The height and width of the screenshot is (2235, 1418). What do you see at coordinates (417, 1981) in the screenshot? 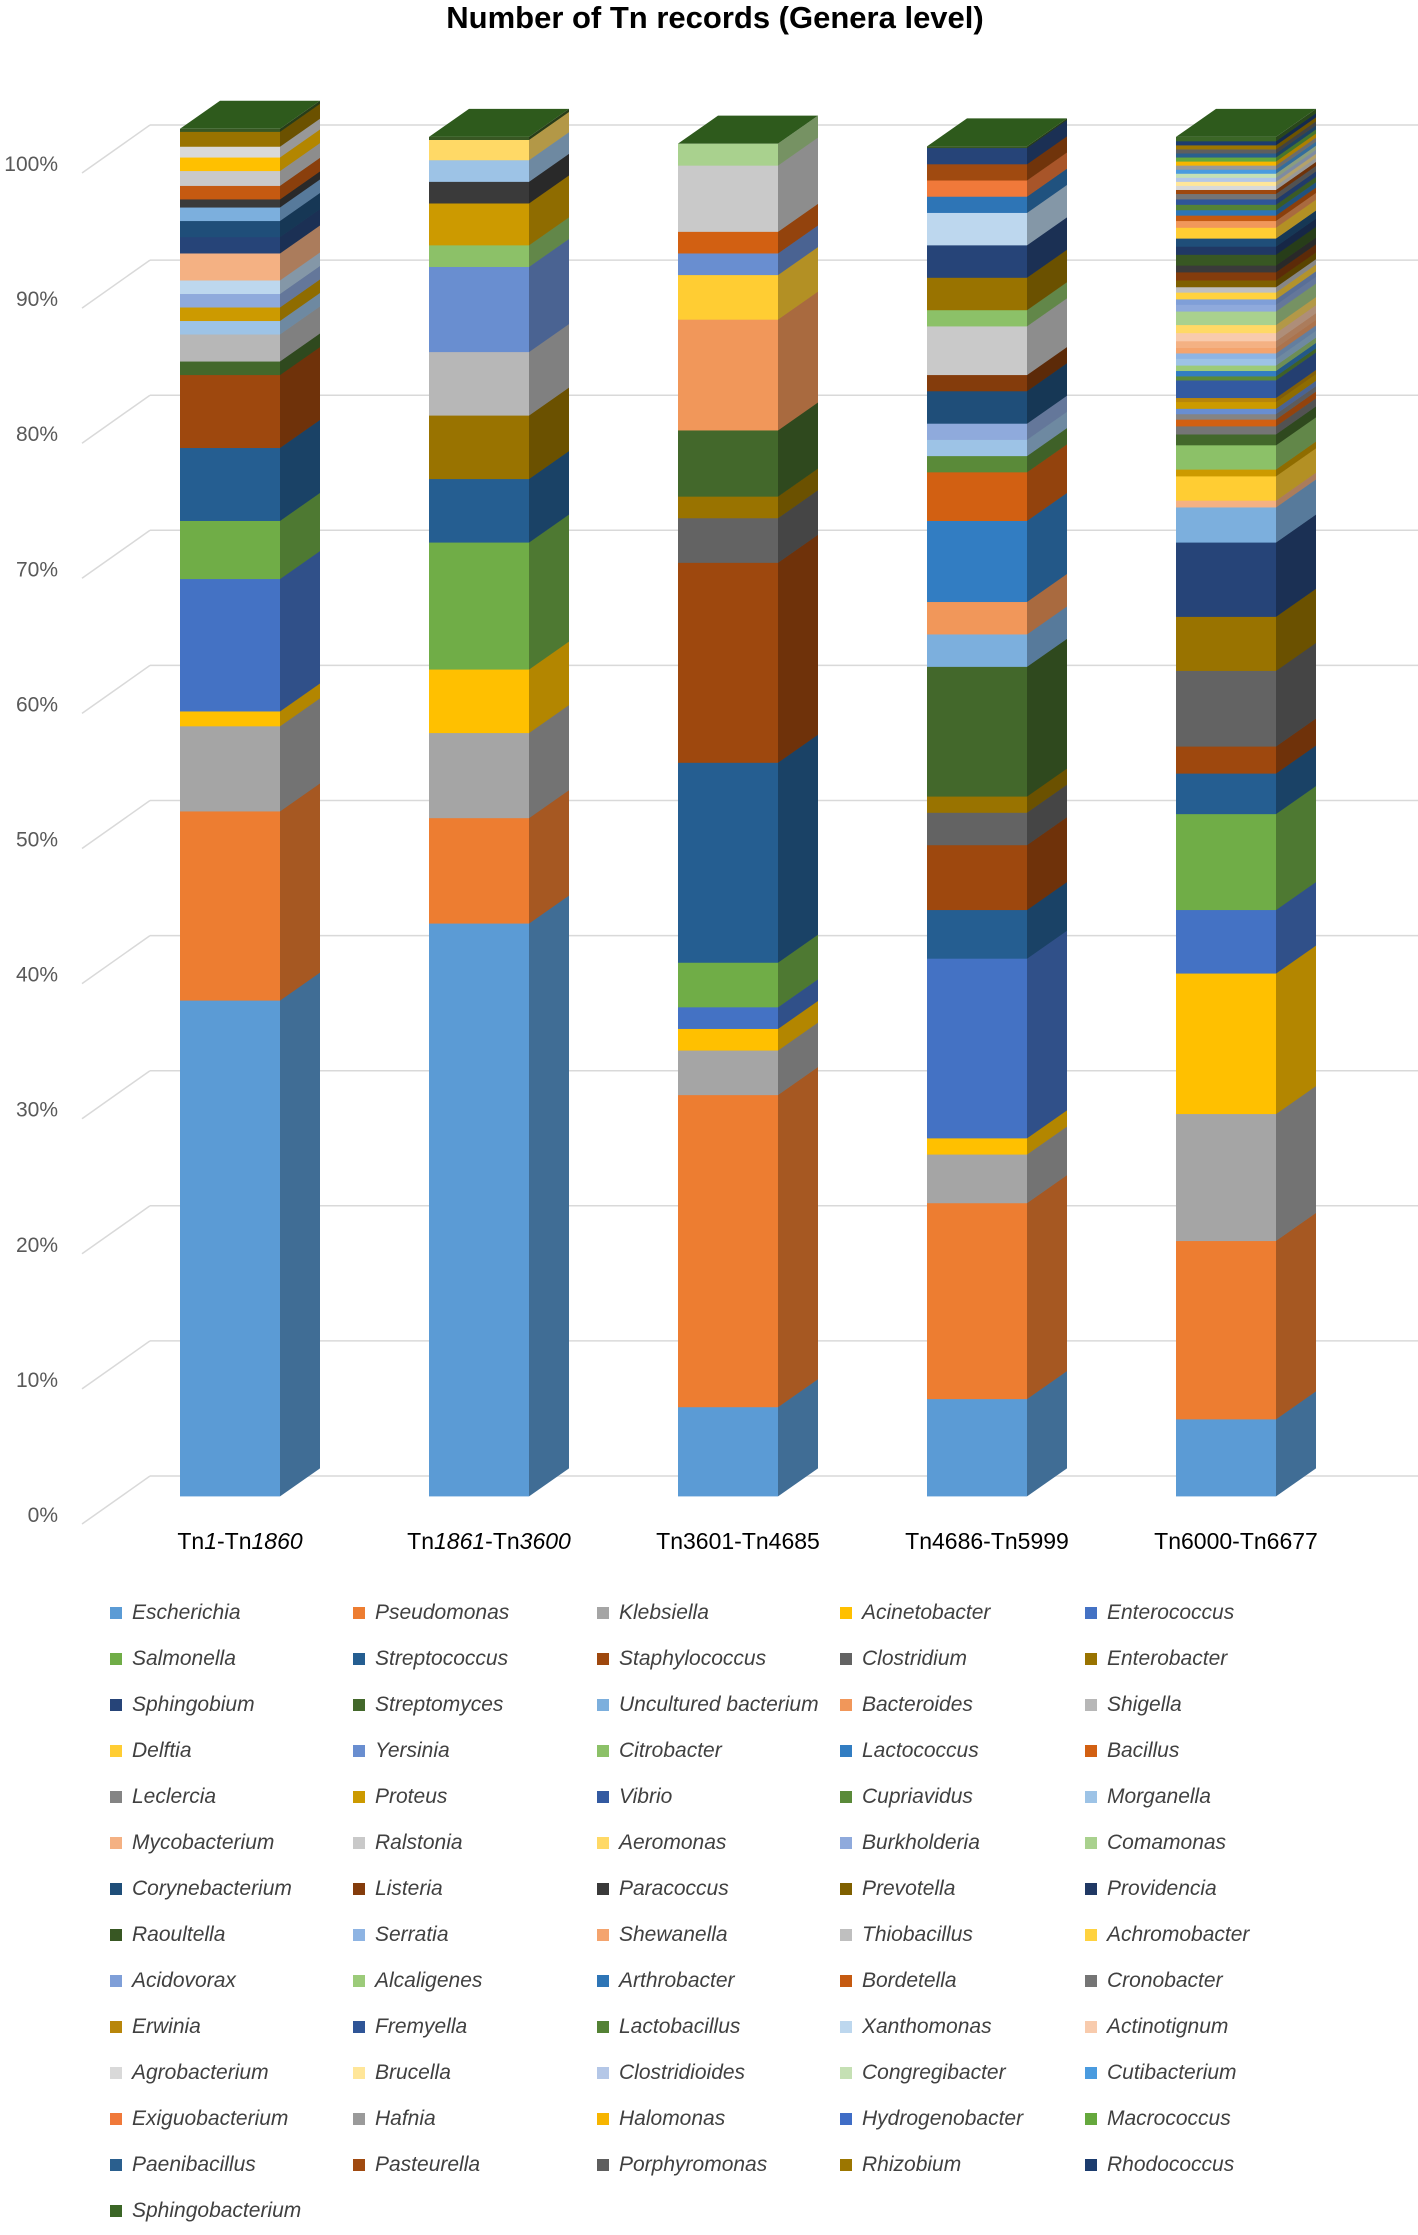
I see `legend-item-alcaligenes: Alcaligenes` at bounding box center [417, 1981].